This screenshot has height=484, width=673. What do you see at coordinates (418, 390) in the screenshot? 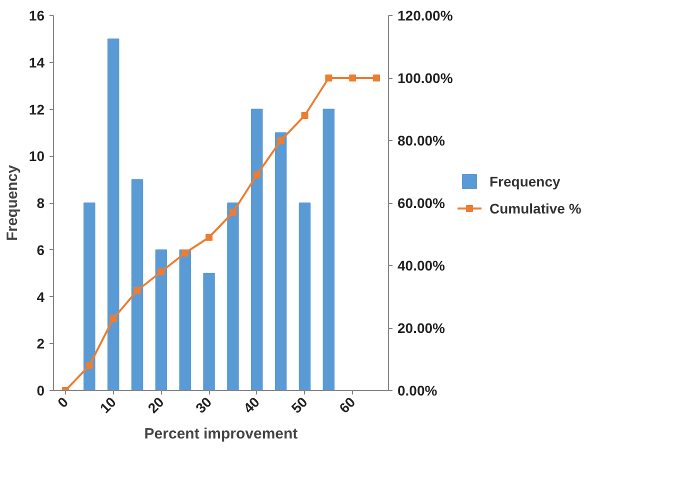
I see `y2-tick-label: 0.00%` at bounding box center [418, 390].